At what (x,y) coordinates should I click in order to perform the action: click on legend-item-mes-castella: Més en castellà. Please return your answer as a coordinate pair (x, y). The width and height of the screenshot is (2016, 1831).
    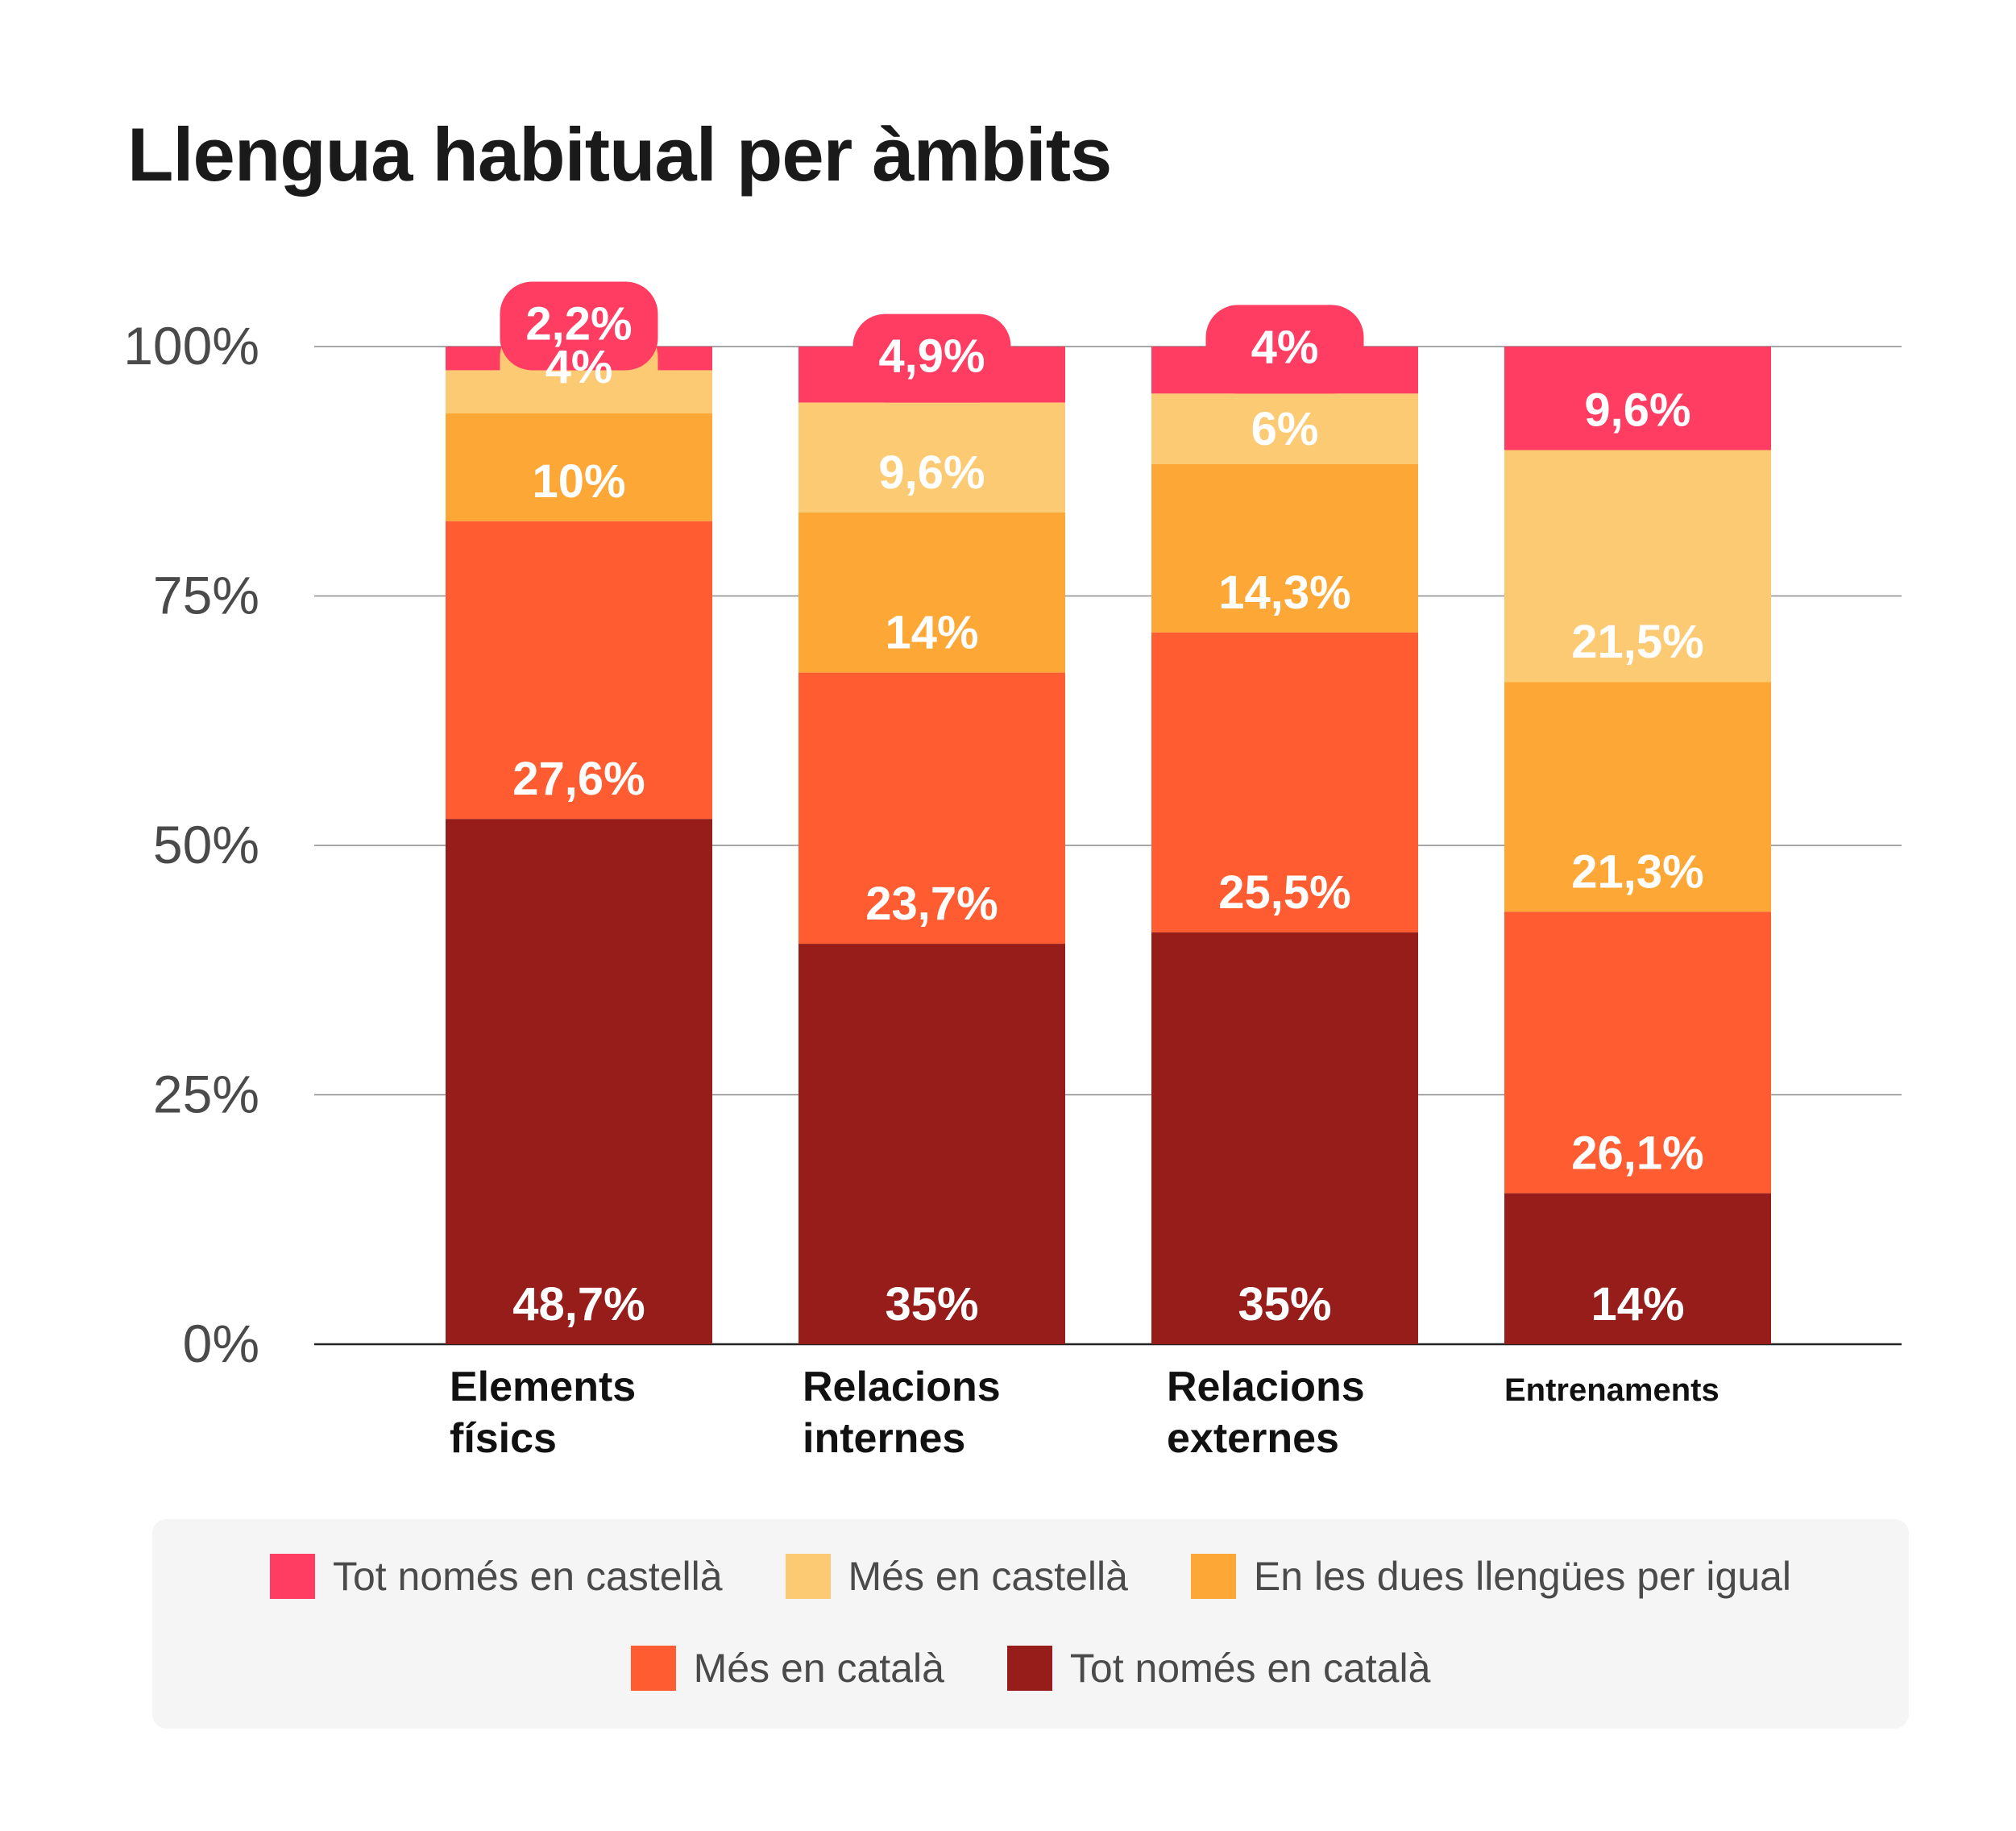
    Looking at the image, I should click on (957, 1576).